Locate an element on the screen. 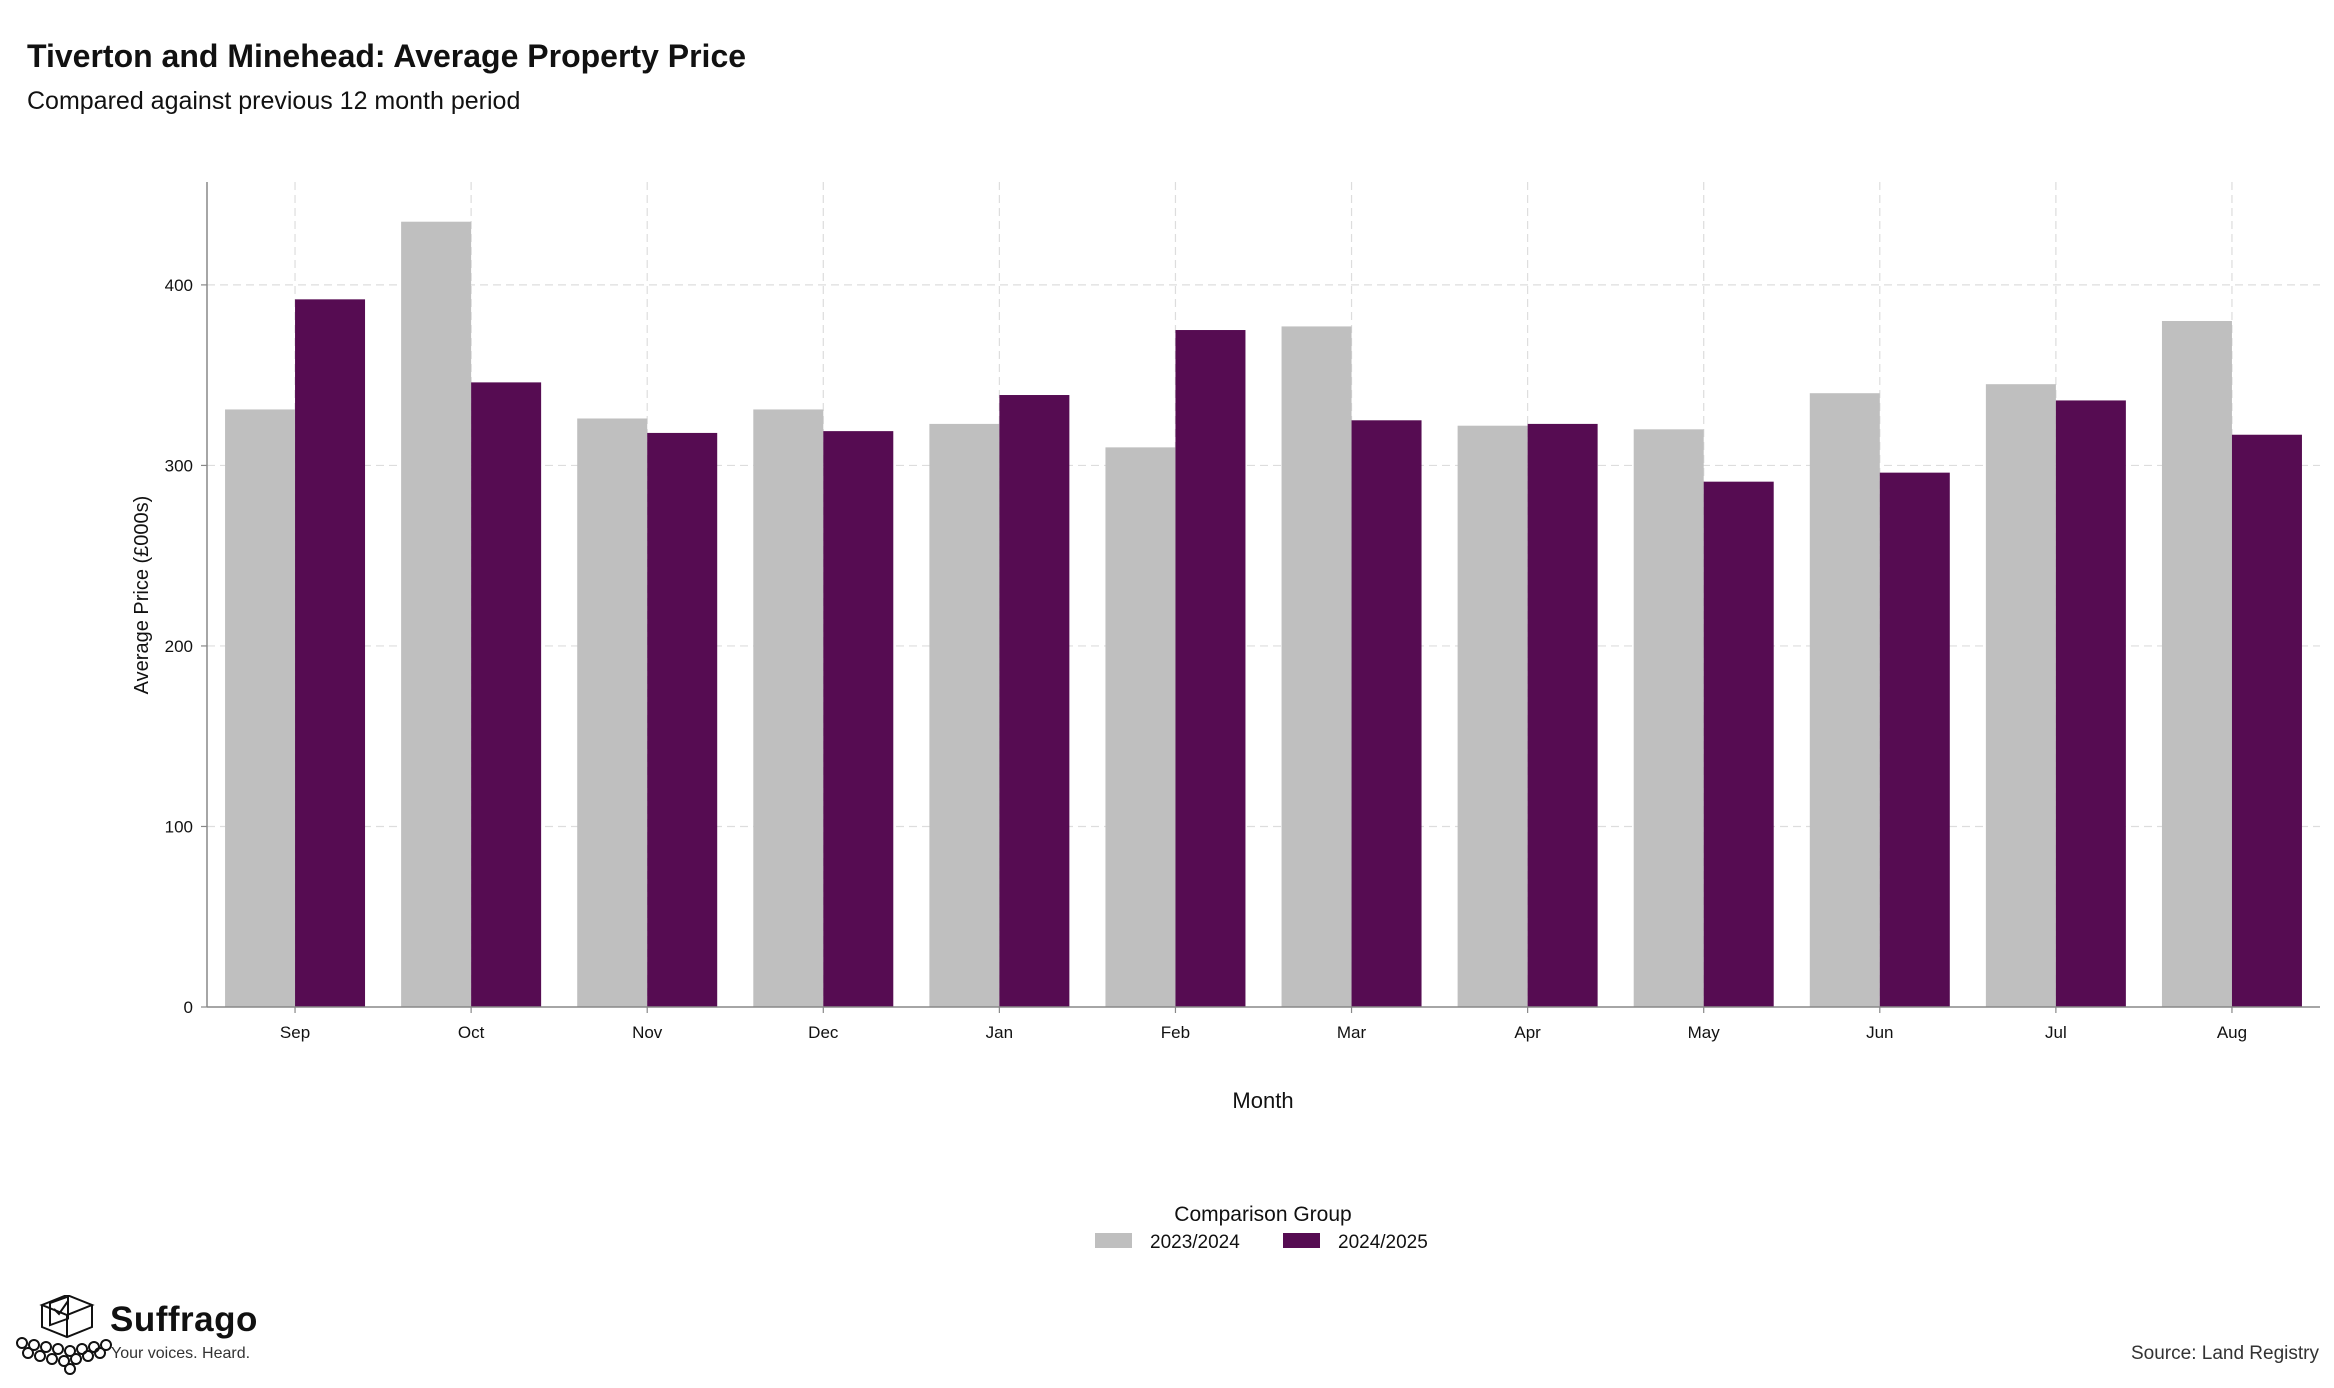 The width and height of the screenshot is (2334, 1388). bar-2023-2024-dec is located at coordinates (788, 708).